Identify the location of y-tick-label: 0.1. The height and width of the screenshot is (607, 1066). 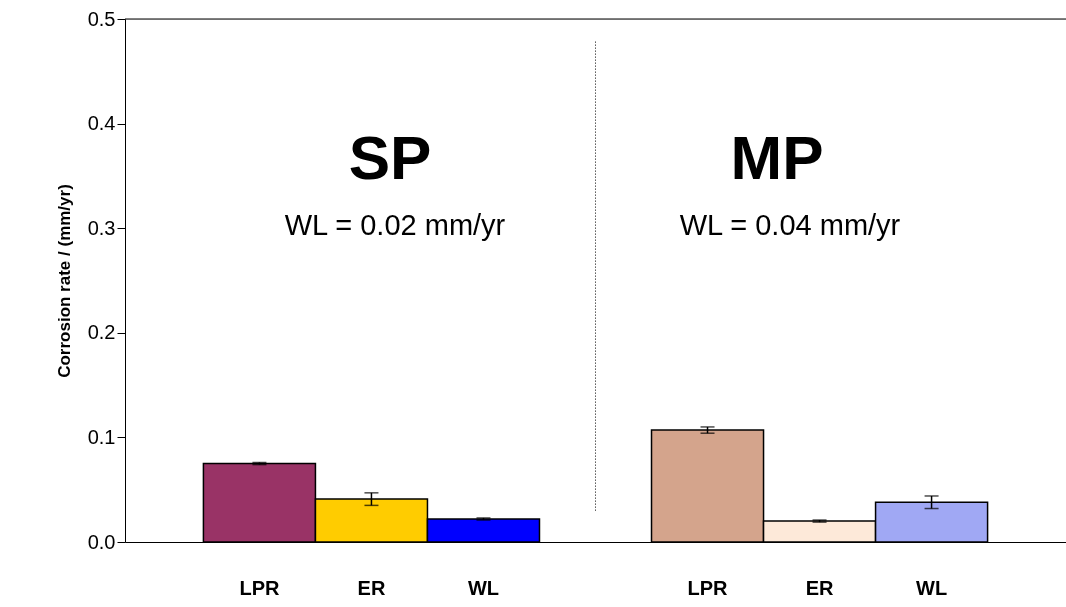
(101, 436).